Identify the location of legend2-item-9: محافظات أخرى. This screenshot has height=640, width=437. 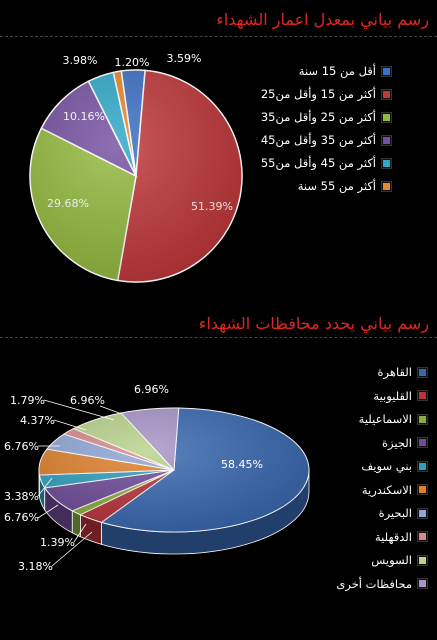
(381, 584).